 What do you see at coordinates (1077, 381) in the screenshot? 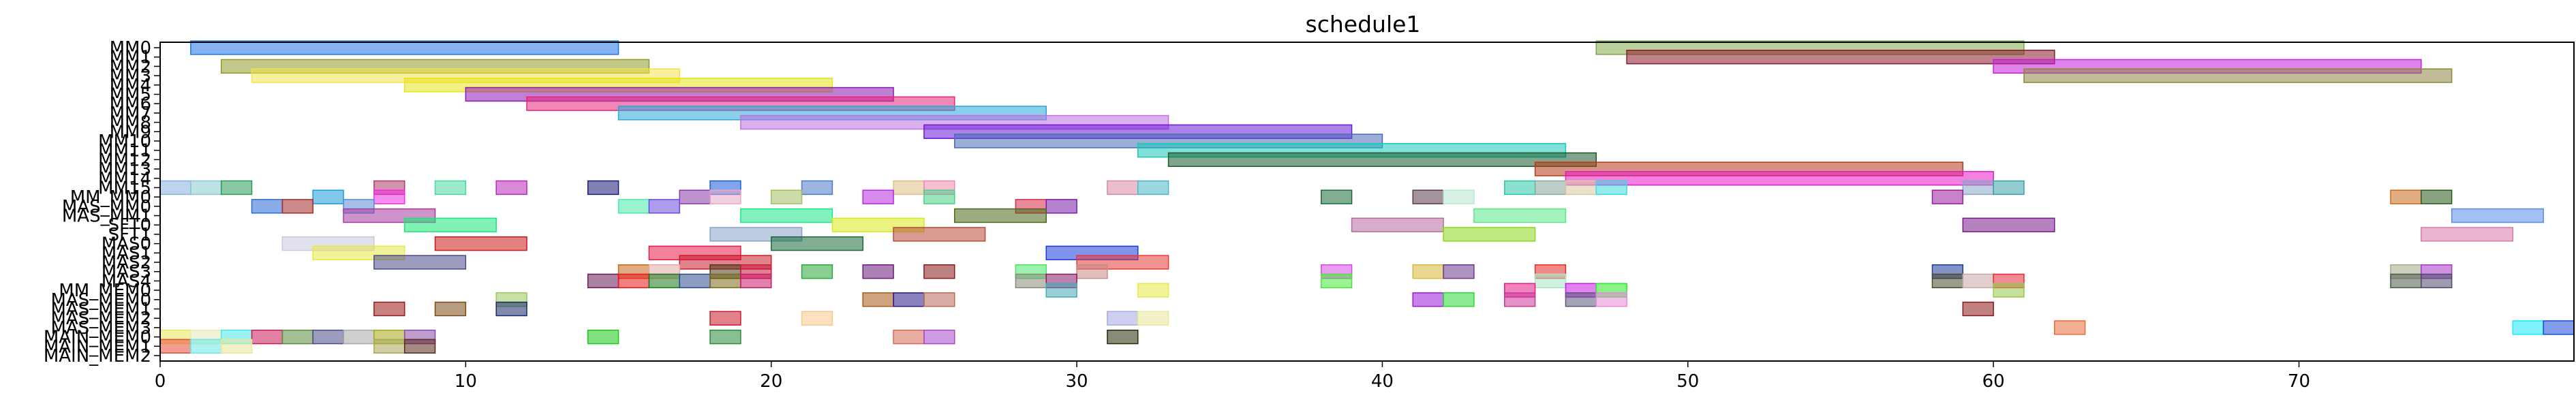
I see `x-tick-label-30: 30` at bounding box center [1077, 381].